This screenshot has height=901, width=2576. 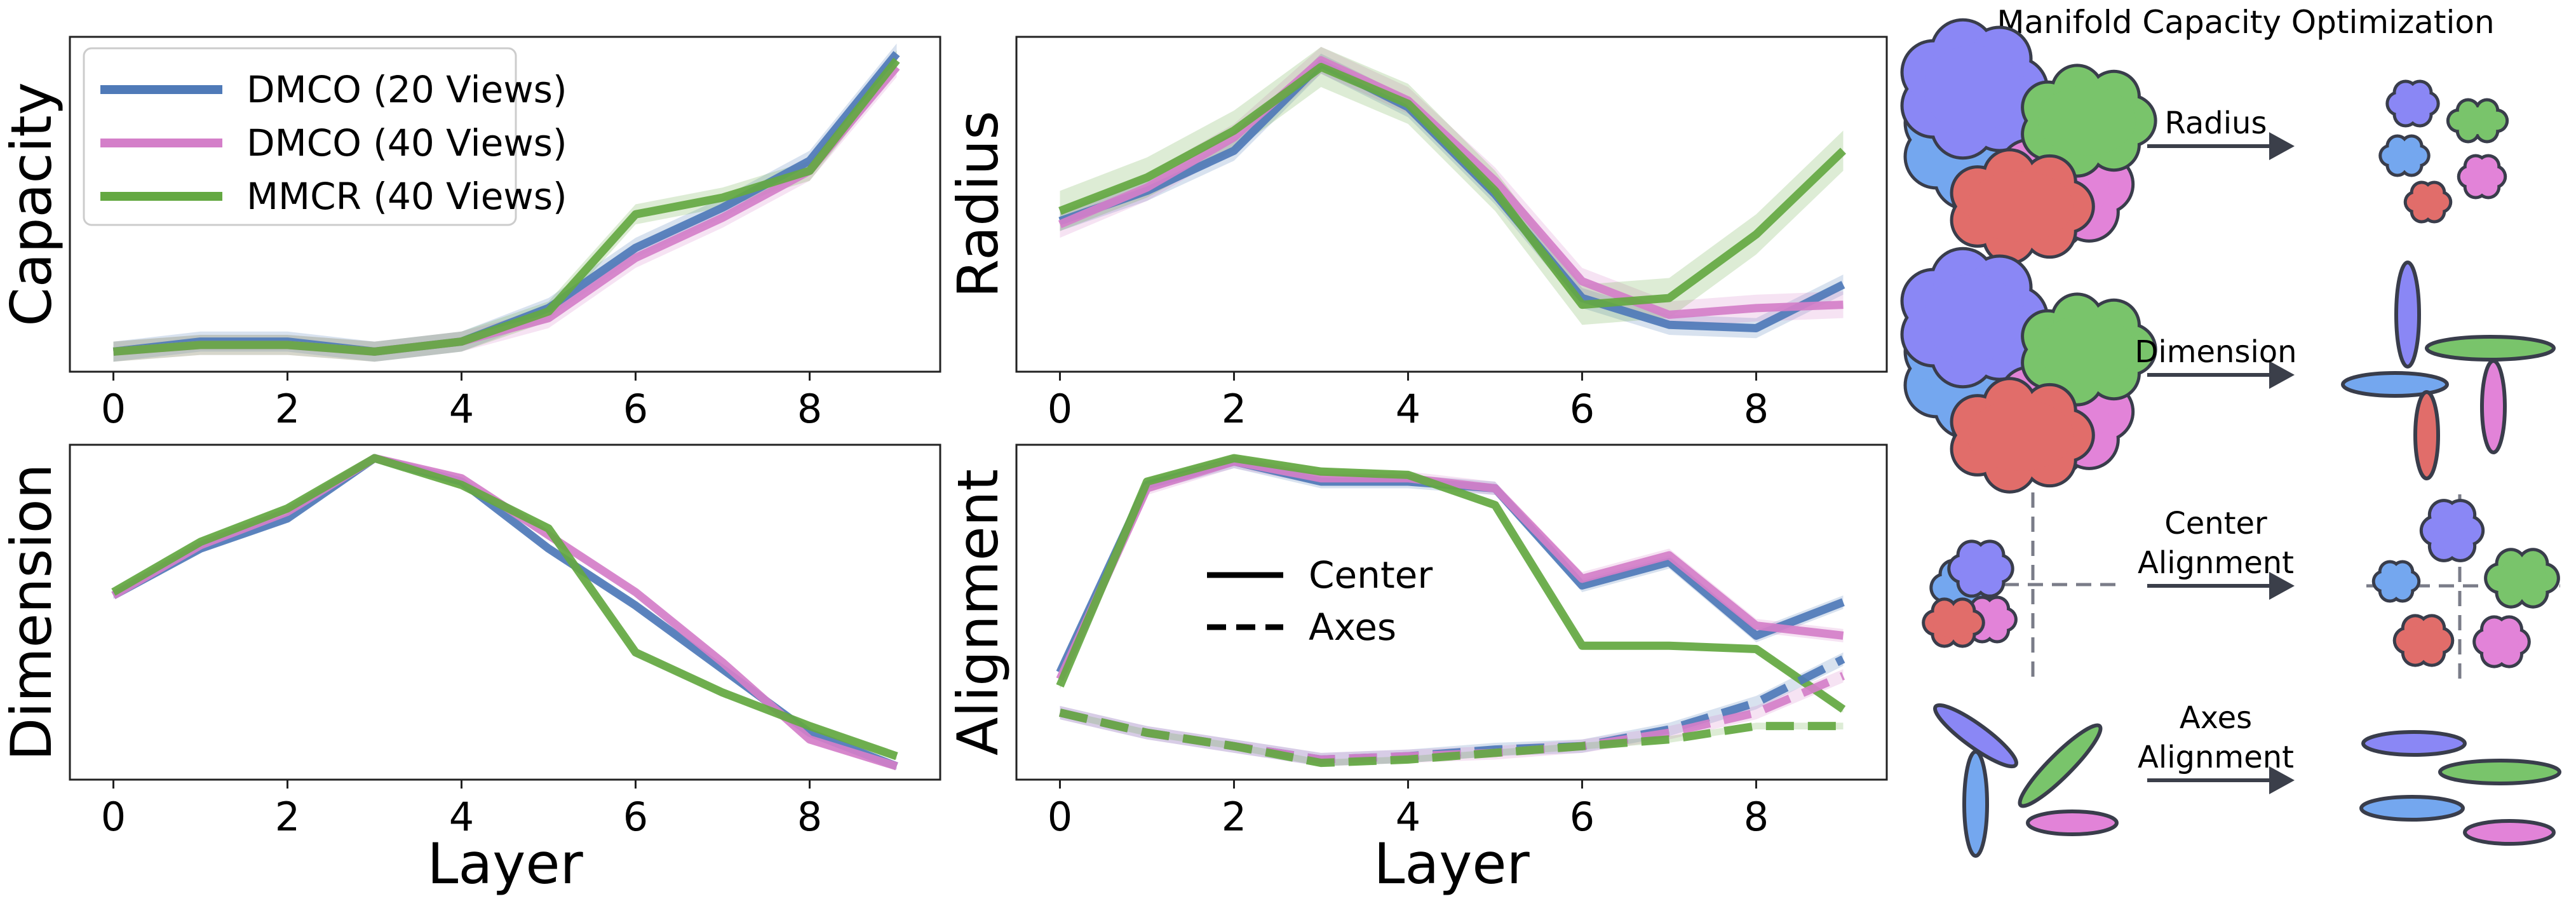 I want to click on aligned-blue-cloud, so click(x=2396, y=581).